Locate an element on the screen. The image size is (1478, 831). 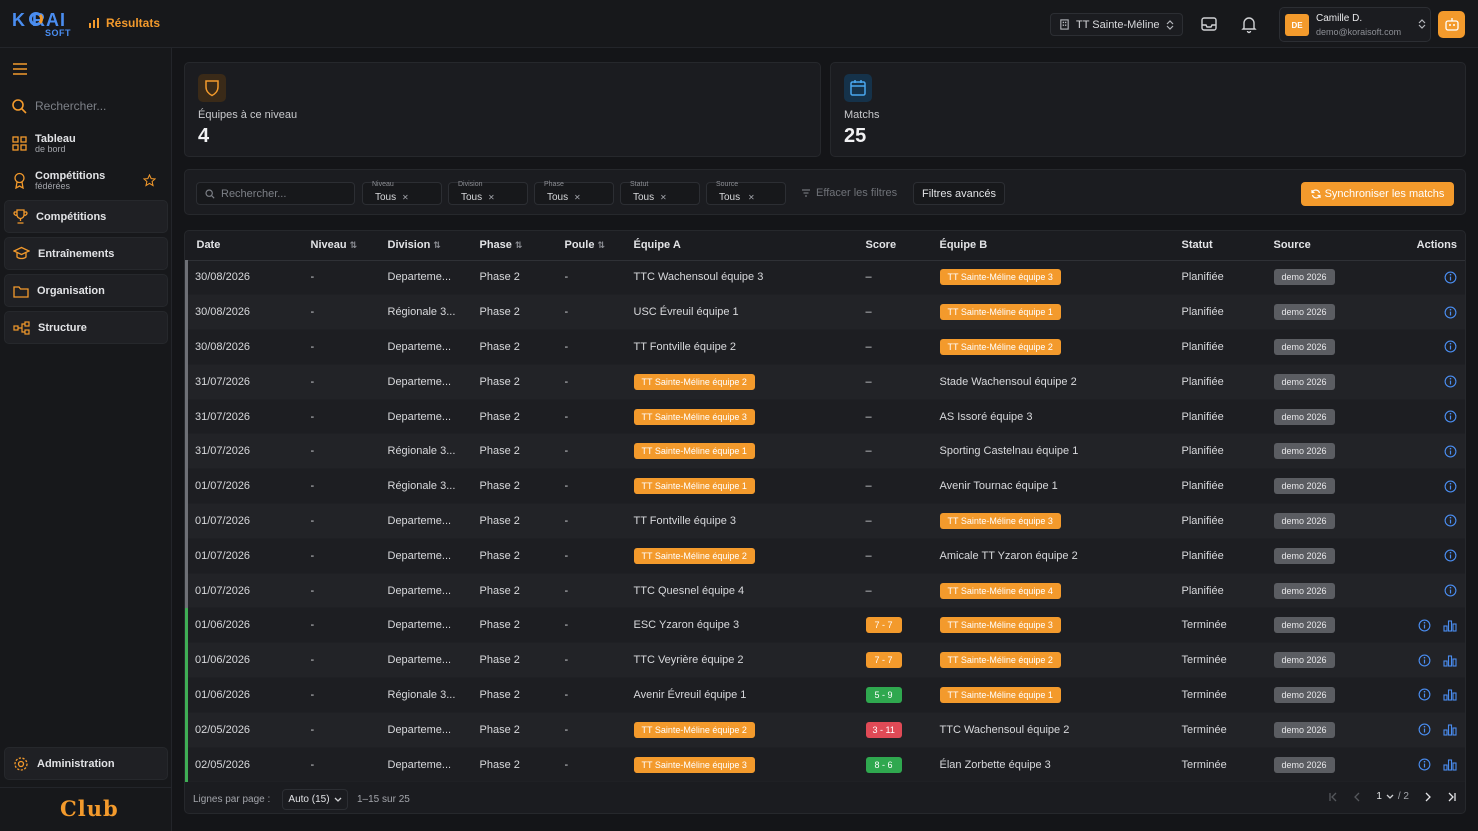
column-header-date: Date is located at coordinates (248, 246).